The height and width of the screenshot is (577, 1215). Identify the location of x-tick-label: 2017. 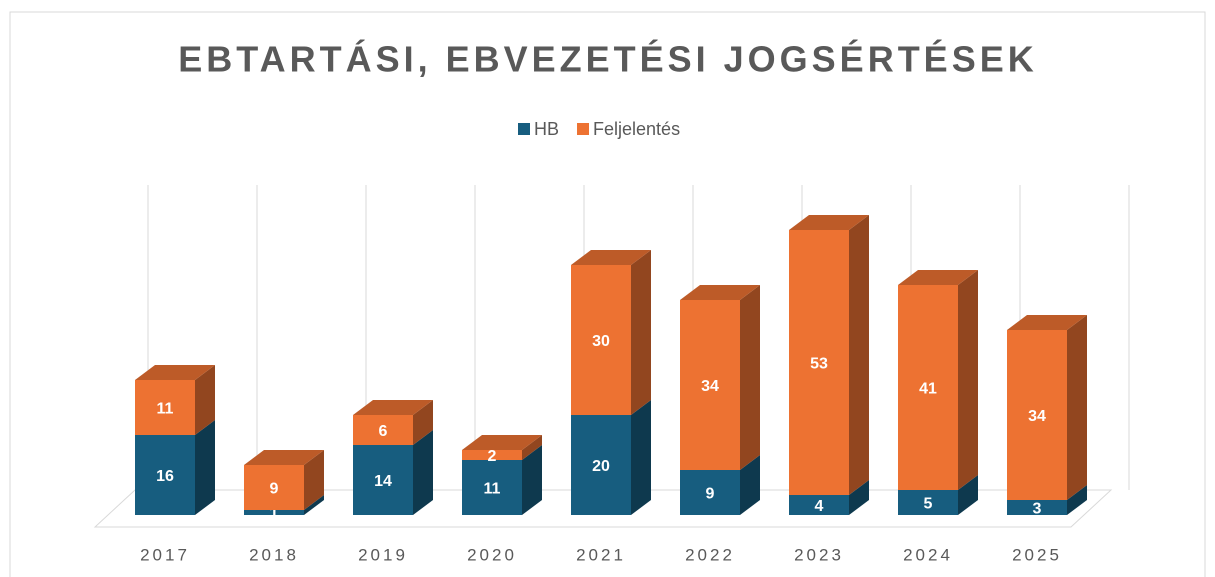
(165, 554).